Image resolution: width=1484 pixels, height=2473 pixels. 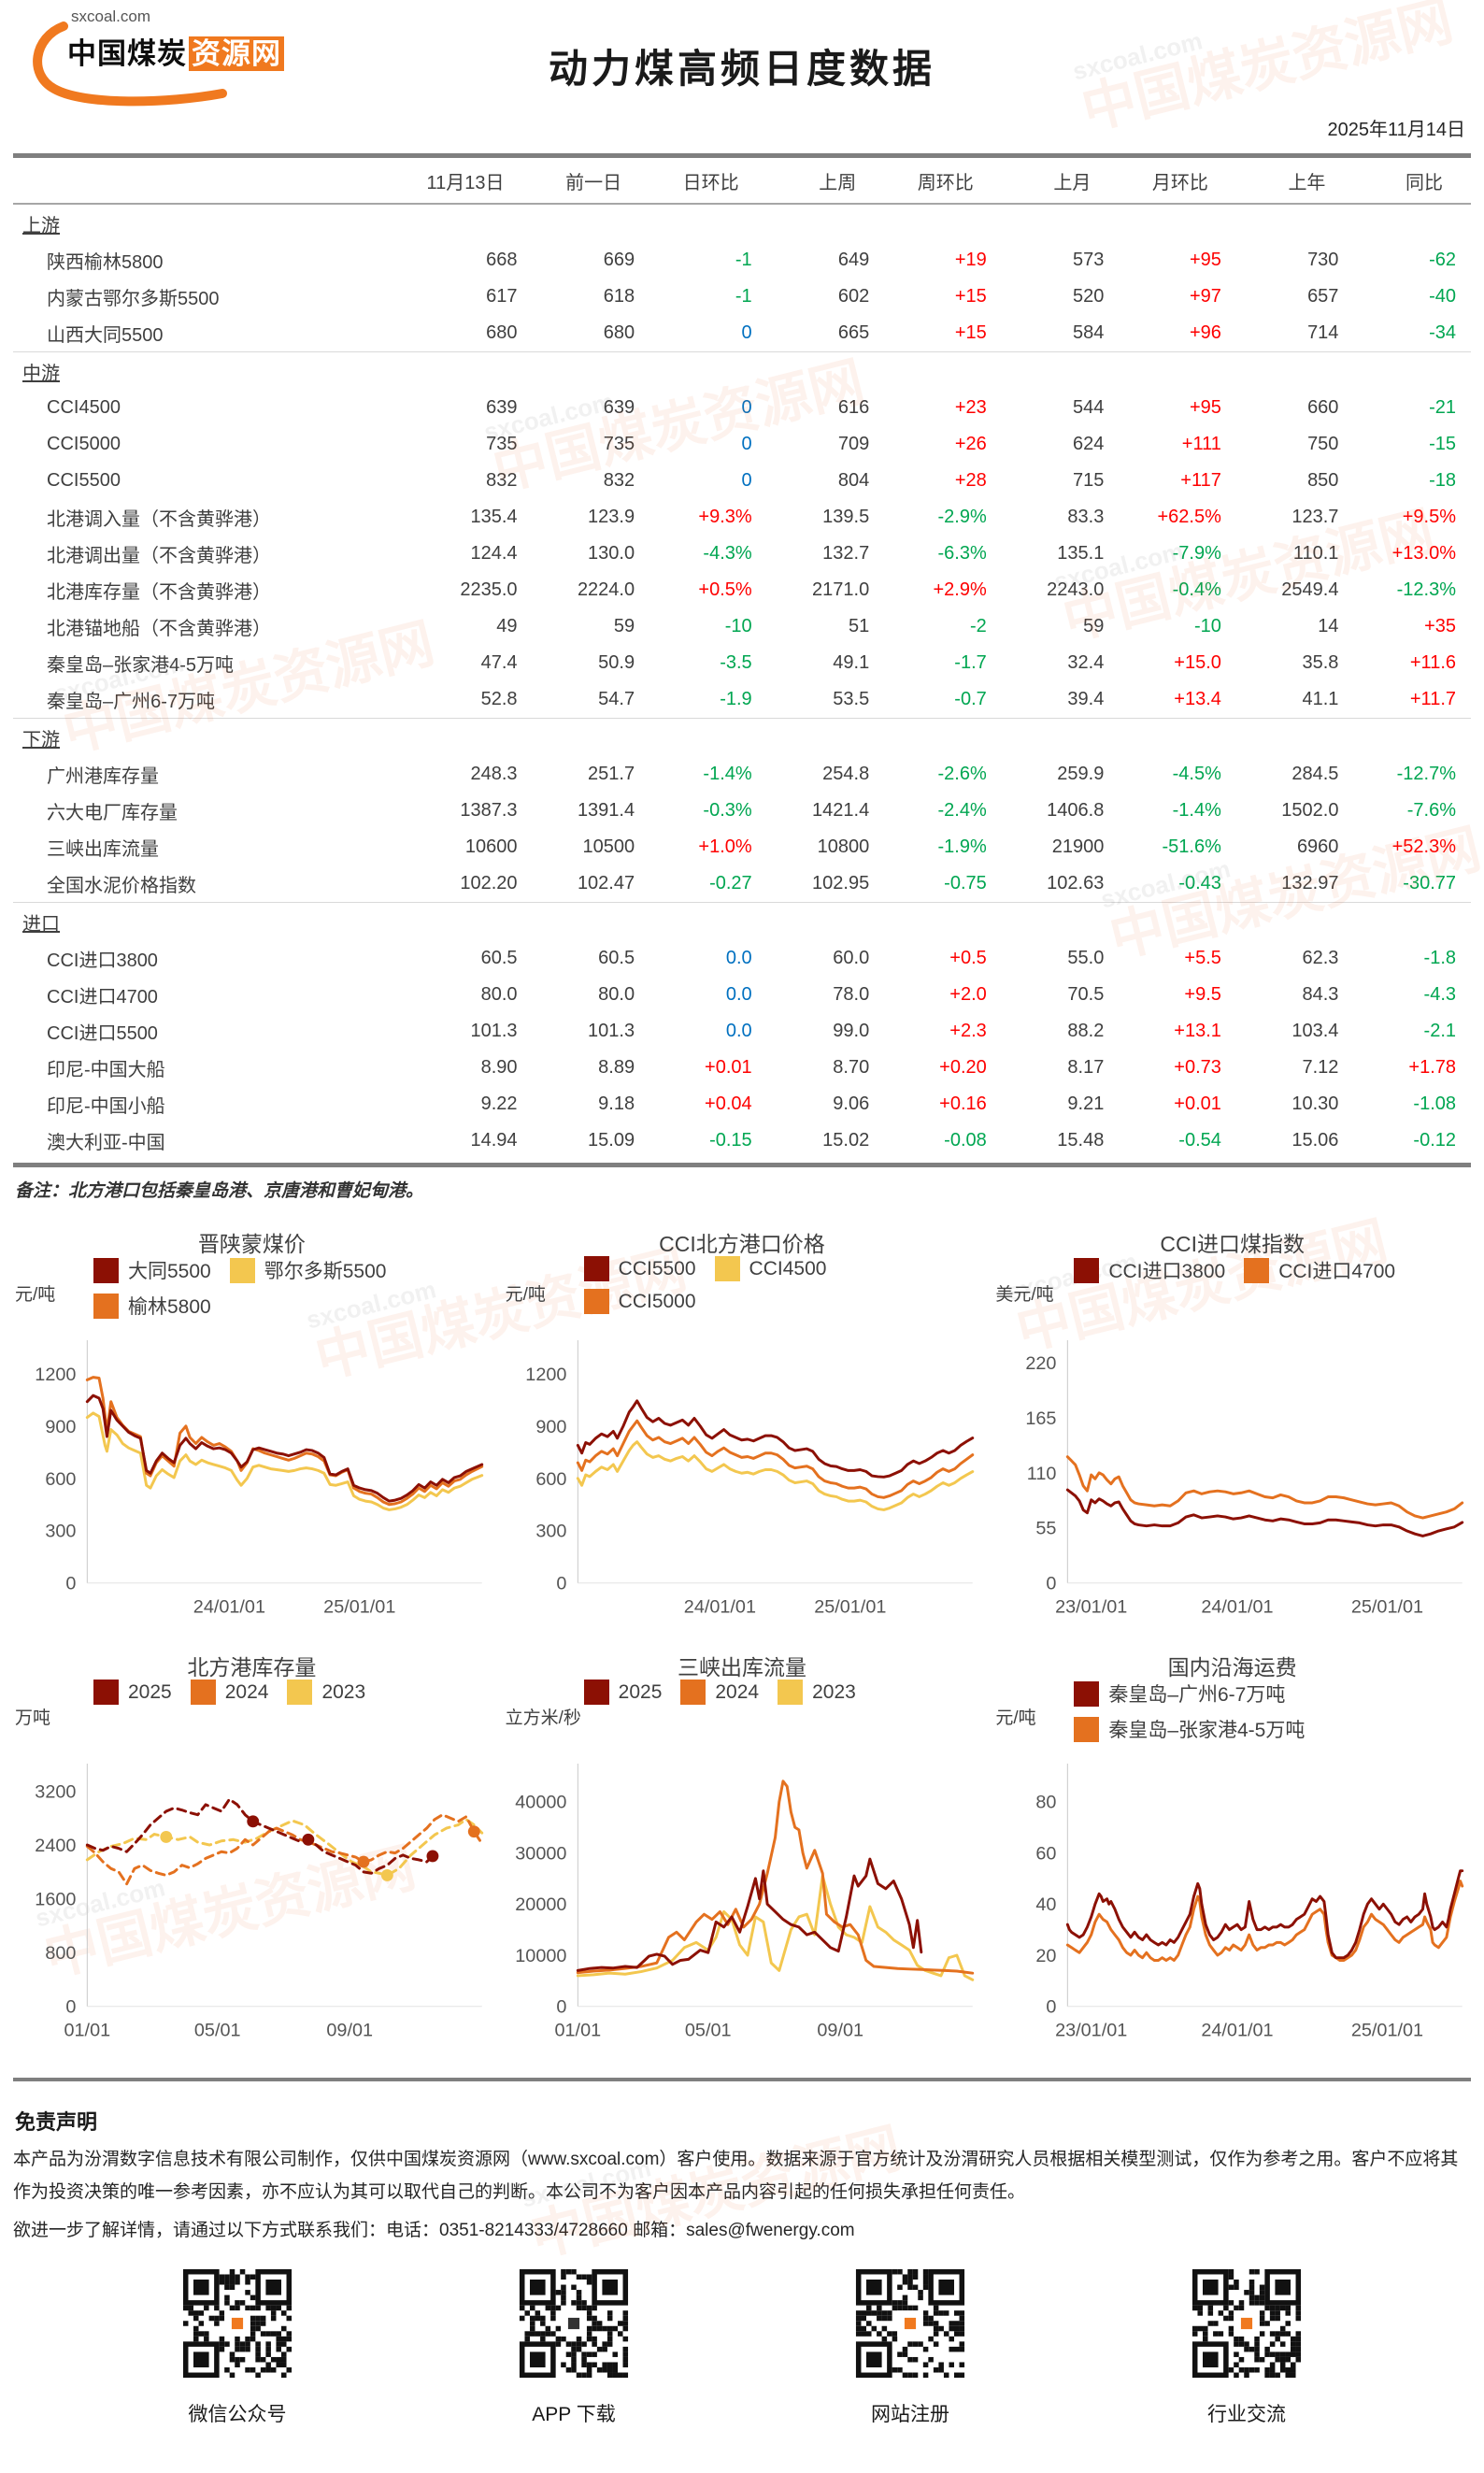 I want to click on value-cell: 669, so click(x=619, y=260).